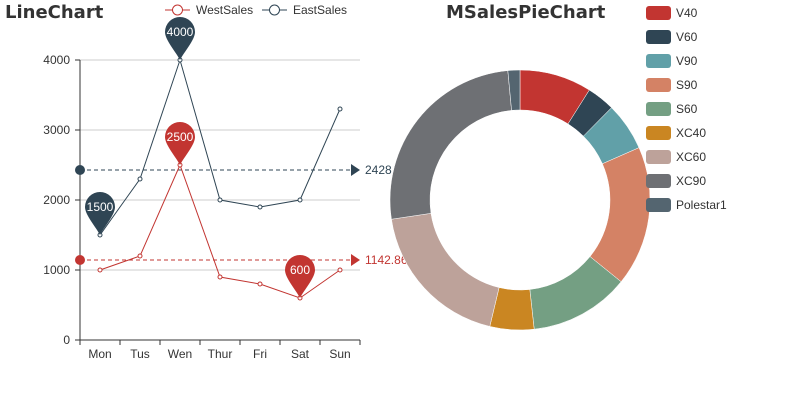 The width and height of the screenshot is (800, 400). What do you see at coordinates (687, 85) in the screenshot?
I see `legend-label: S90` at bounding box center [687, 85].